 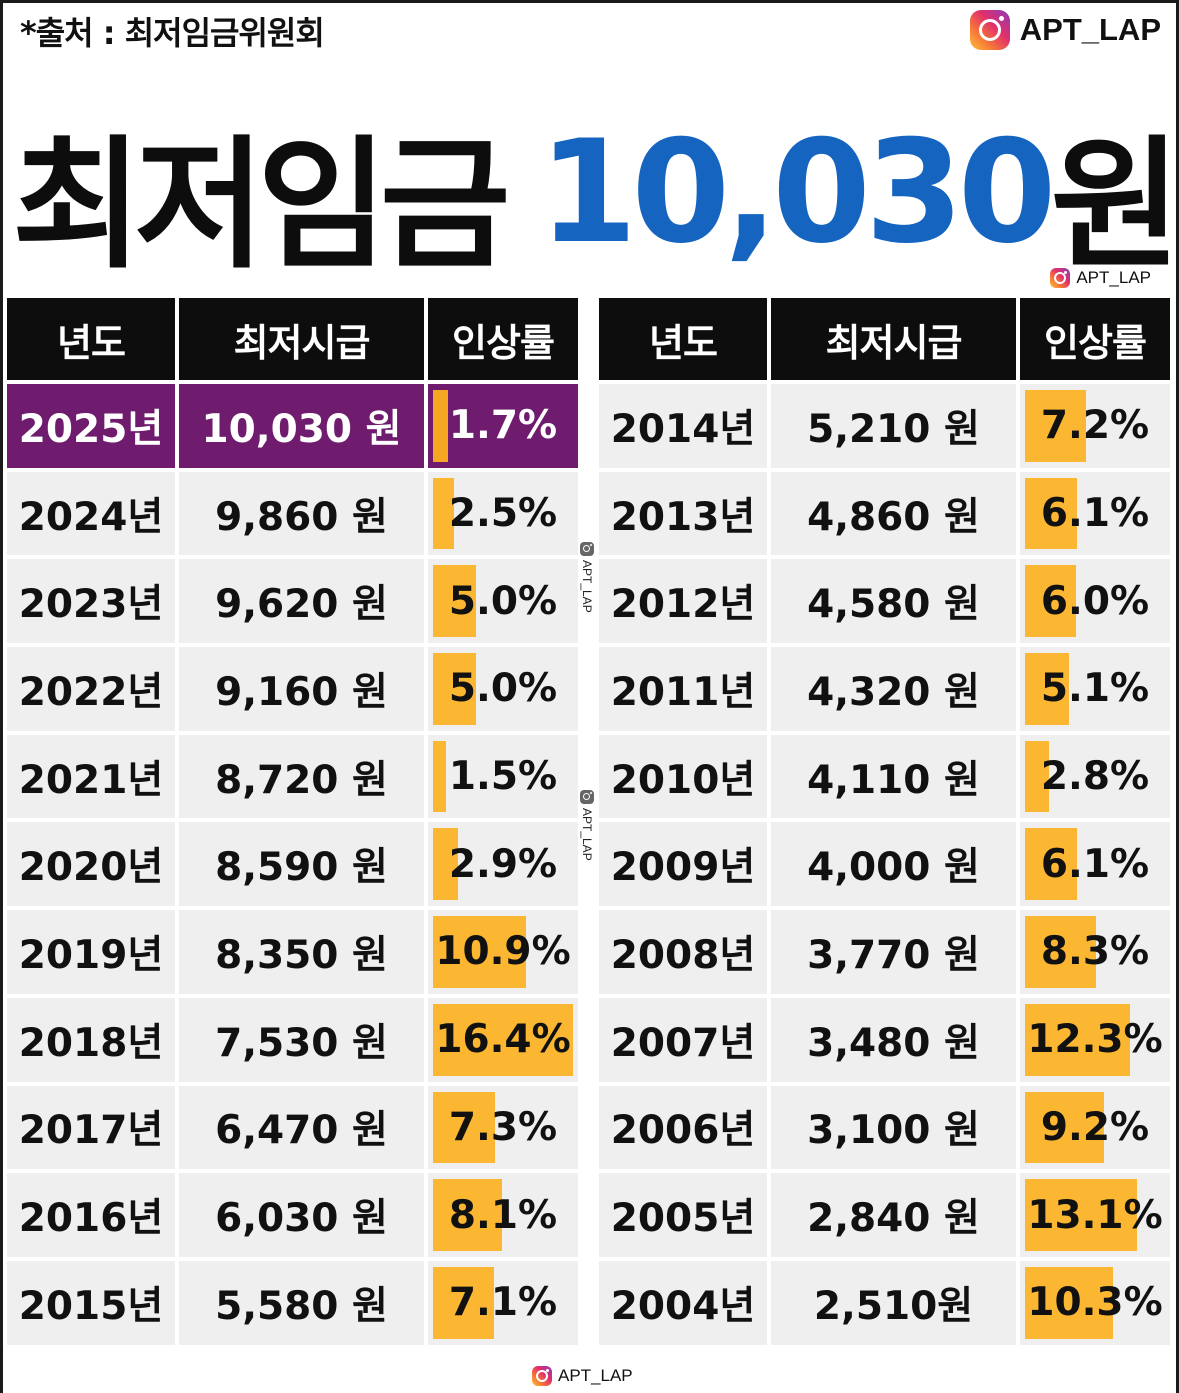 I want to click on cell-wage: 6,030 원, so click(x=301, y=1215).